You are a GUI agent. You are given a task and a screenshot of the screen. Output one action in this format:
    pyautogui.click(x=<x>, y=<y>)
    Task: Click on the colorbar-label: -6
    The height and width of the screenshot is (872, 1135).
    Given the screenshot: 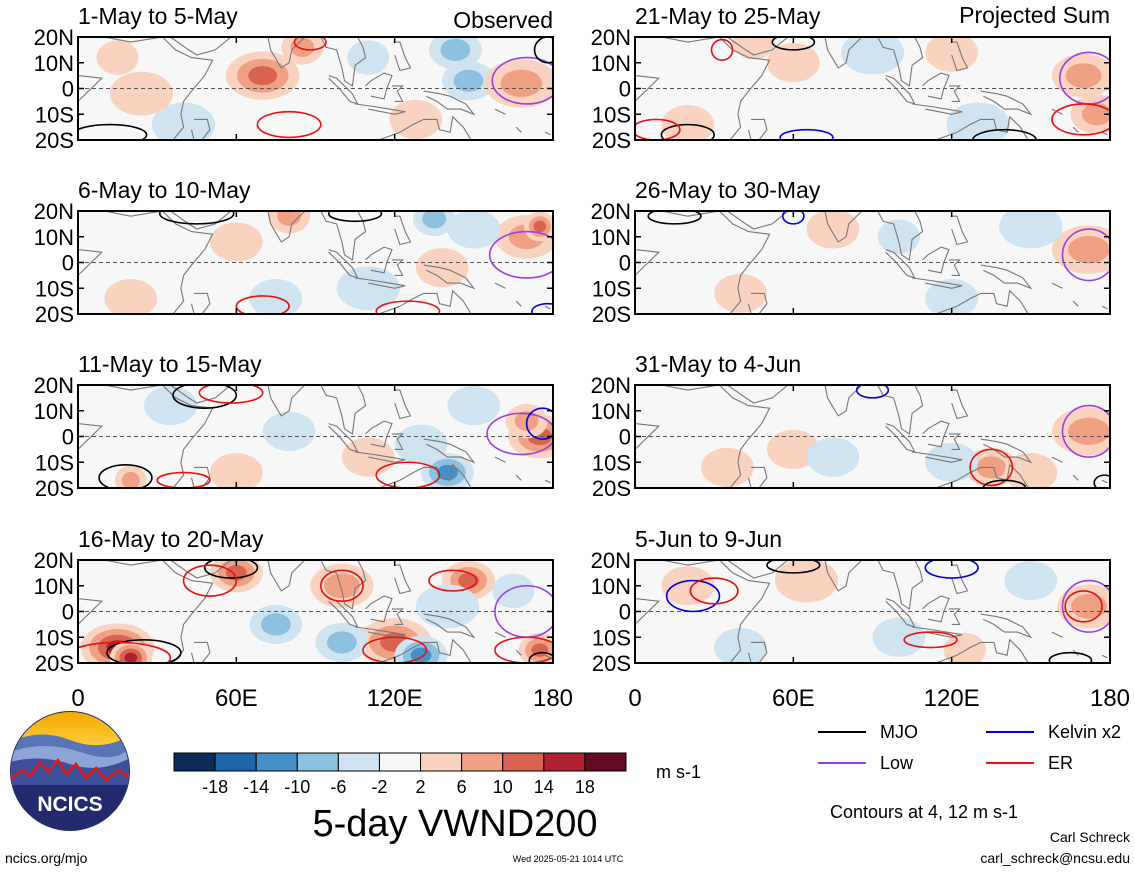 What is the action you would take?
    pyautogui.click(x=338, y=787)
    